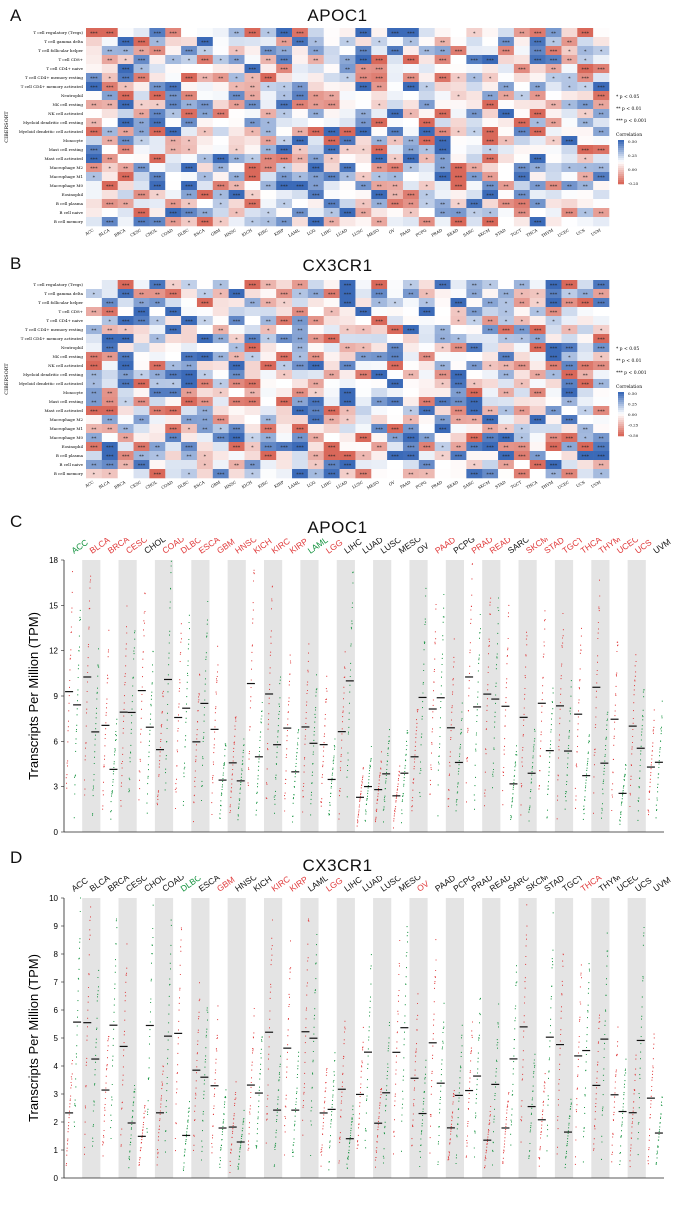 The height and width of the screenshot is (1205, 675). Describe the element at coordinates (632, 414) in the screenshot. I see `colorbar-tick: 0.00` at that location.